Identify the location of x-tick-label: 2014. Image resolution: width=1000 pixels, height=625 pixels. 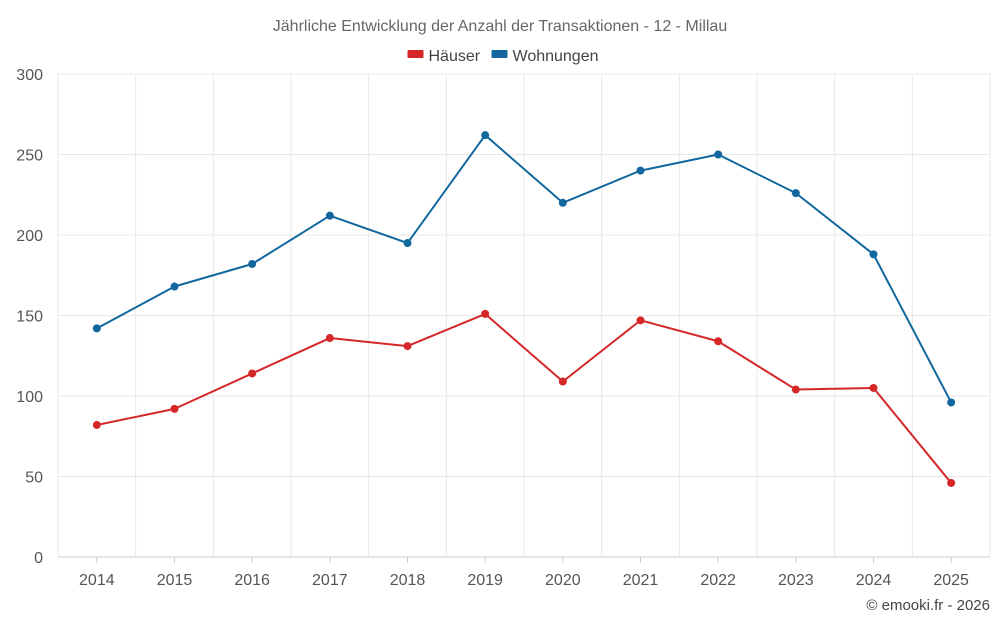
(97, 580).